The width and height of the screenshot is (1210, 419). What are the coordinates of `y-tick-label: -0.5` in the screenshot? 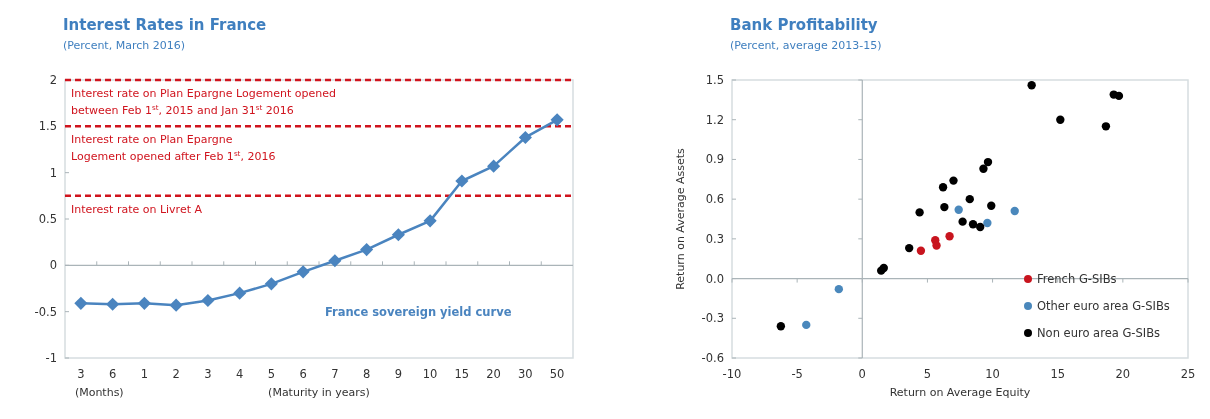 It's located at (45, 311).